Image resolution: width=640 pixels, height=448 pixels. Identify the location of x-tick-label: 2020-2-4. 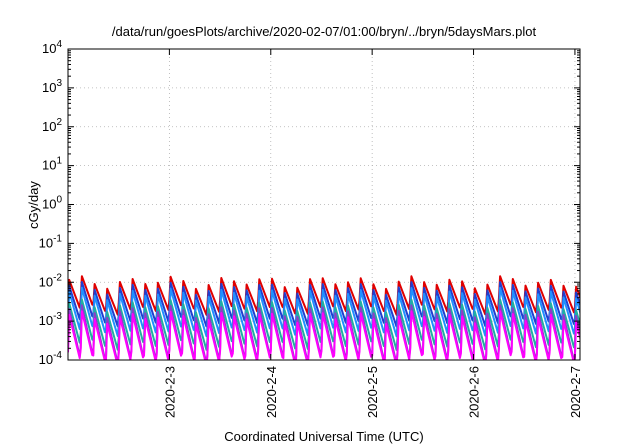
(271, 392).